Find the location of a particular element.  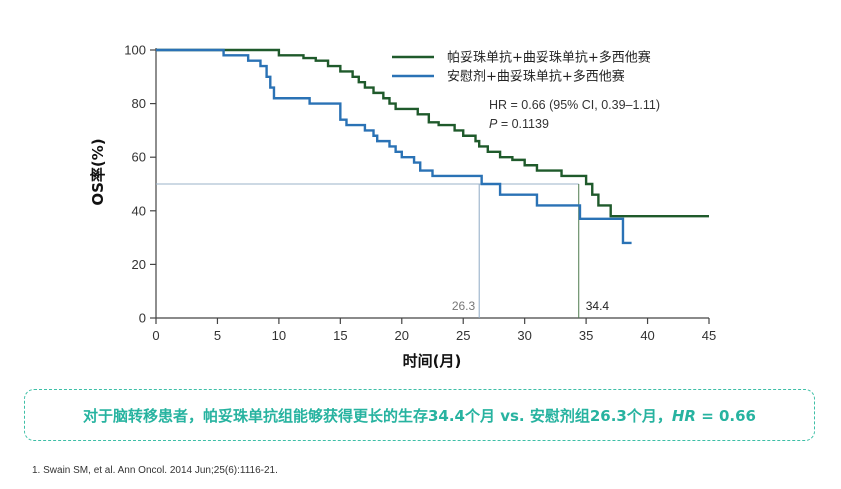

y-tick-label: 100 is located at coordinates (135, 50).